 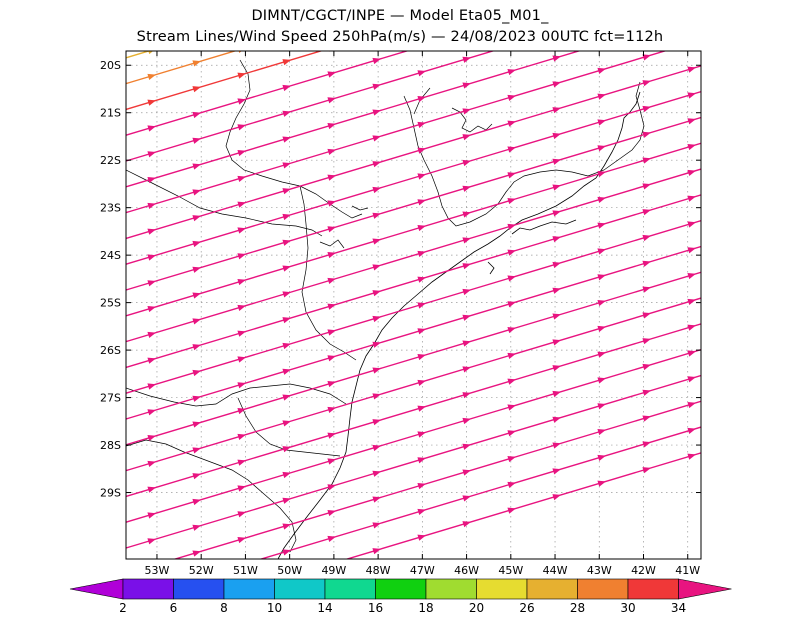 I want to click on colorbar: 2 6 8 10 14 16 18 20 26 28 30 34, so click(x=400, y=596).